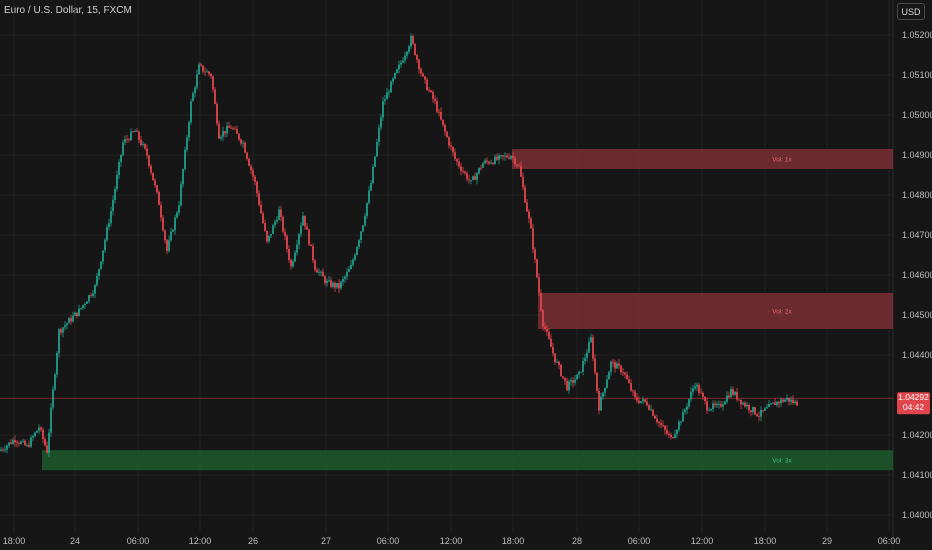 This screenshot has width=932, height=550. What do you see at coordinates (68, 10) in the screenshot?
I see `symbol-title: Euro / U.S. Dollar, 15, FXCM` at bounding box center [68, 10].